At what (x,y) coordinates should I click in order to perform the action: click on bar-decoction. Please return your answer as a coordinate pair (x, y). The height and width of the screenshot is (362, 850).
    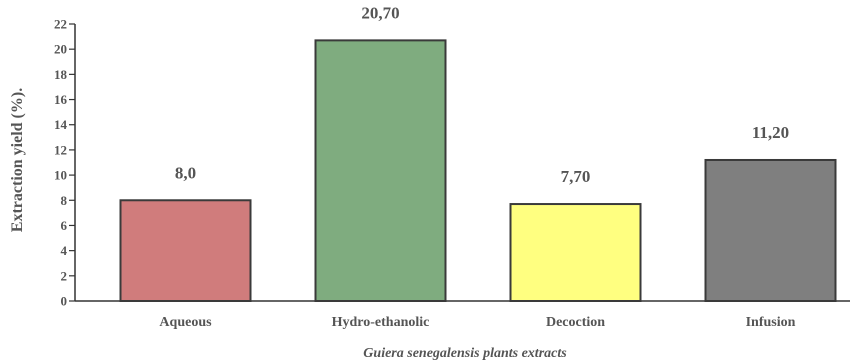
    Looking at the image, I should click on (575, 252).